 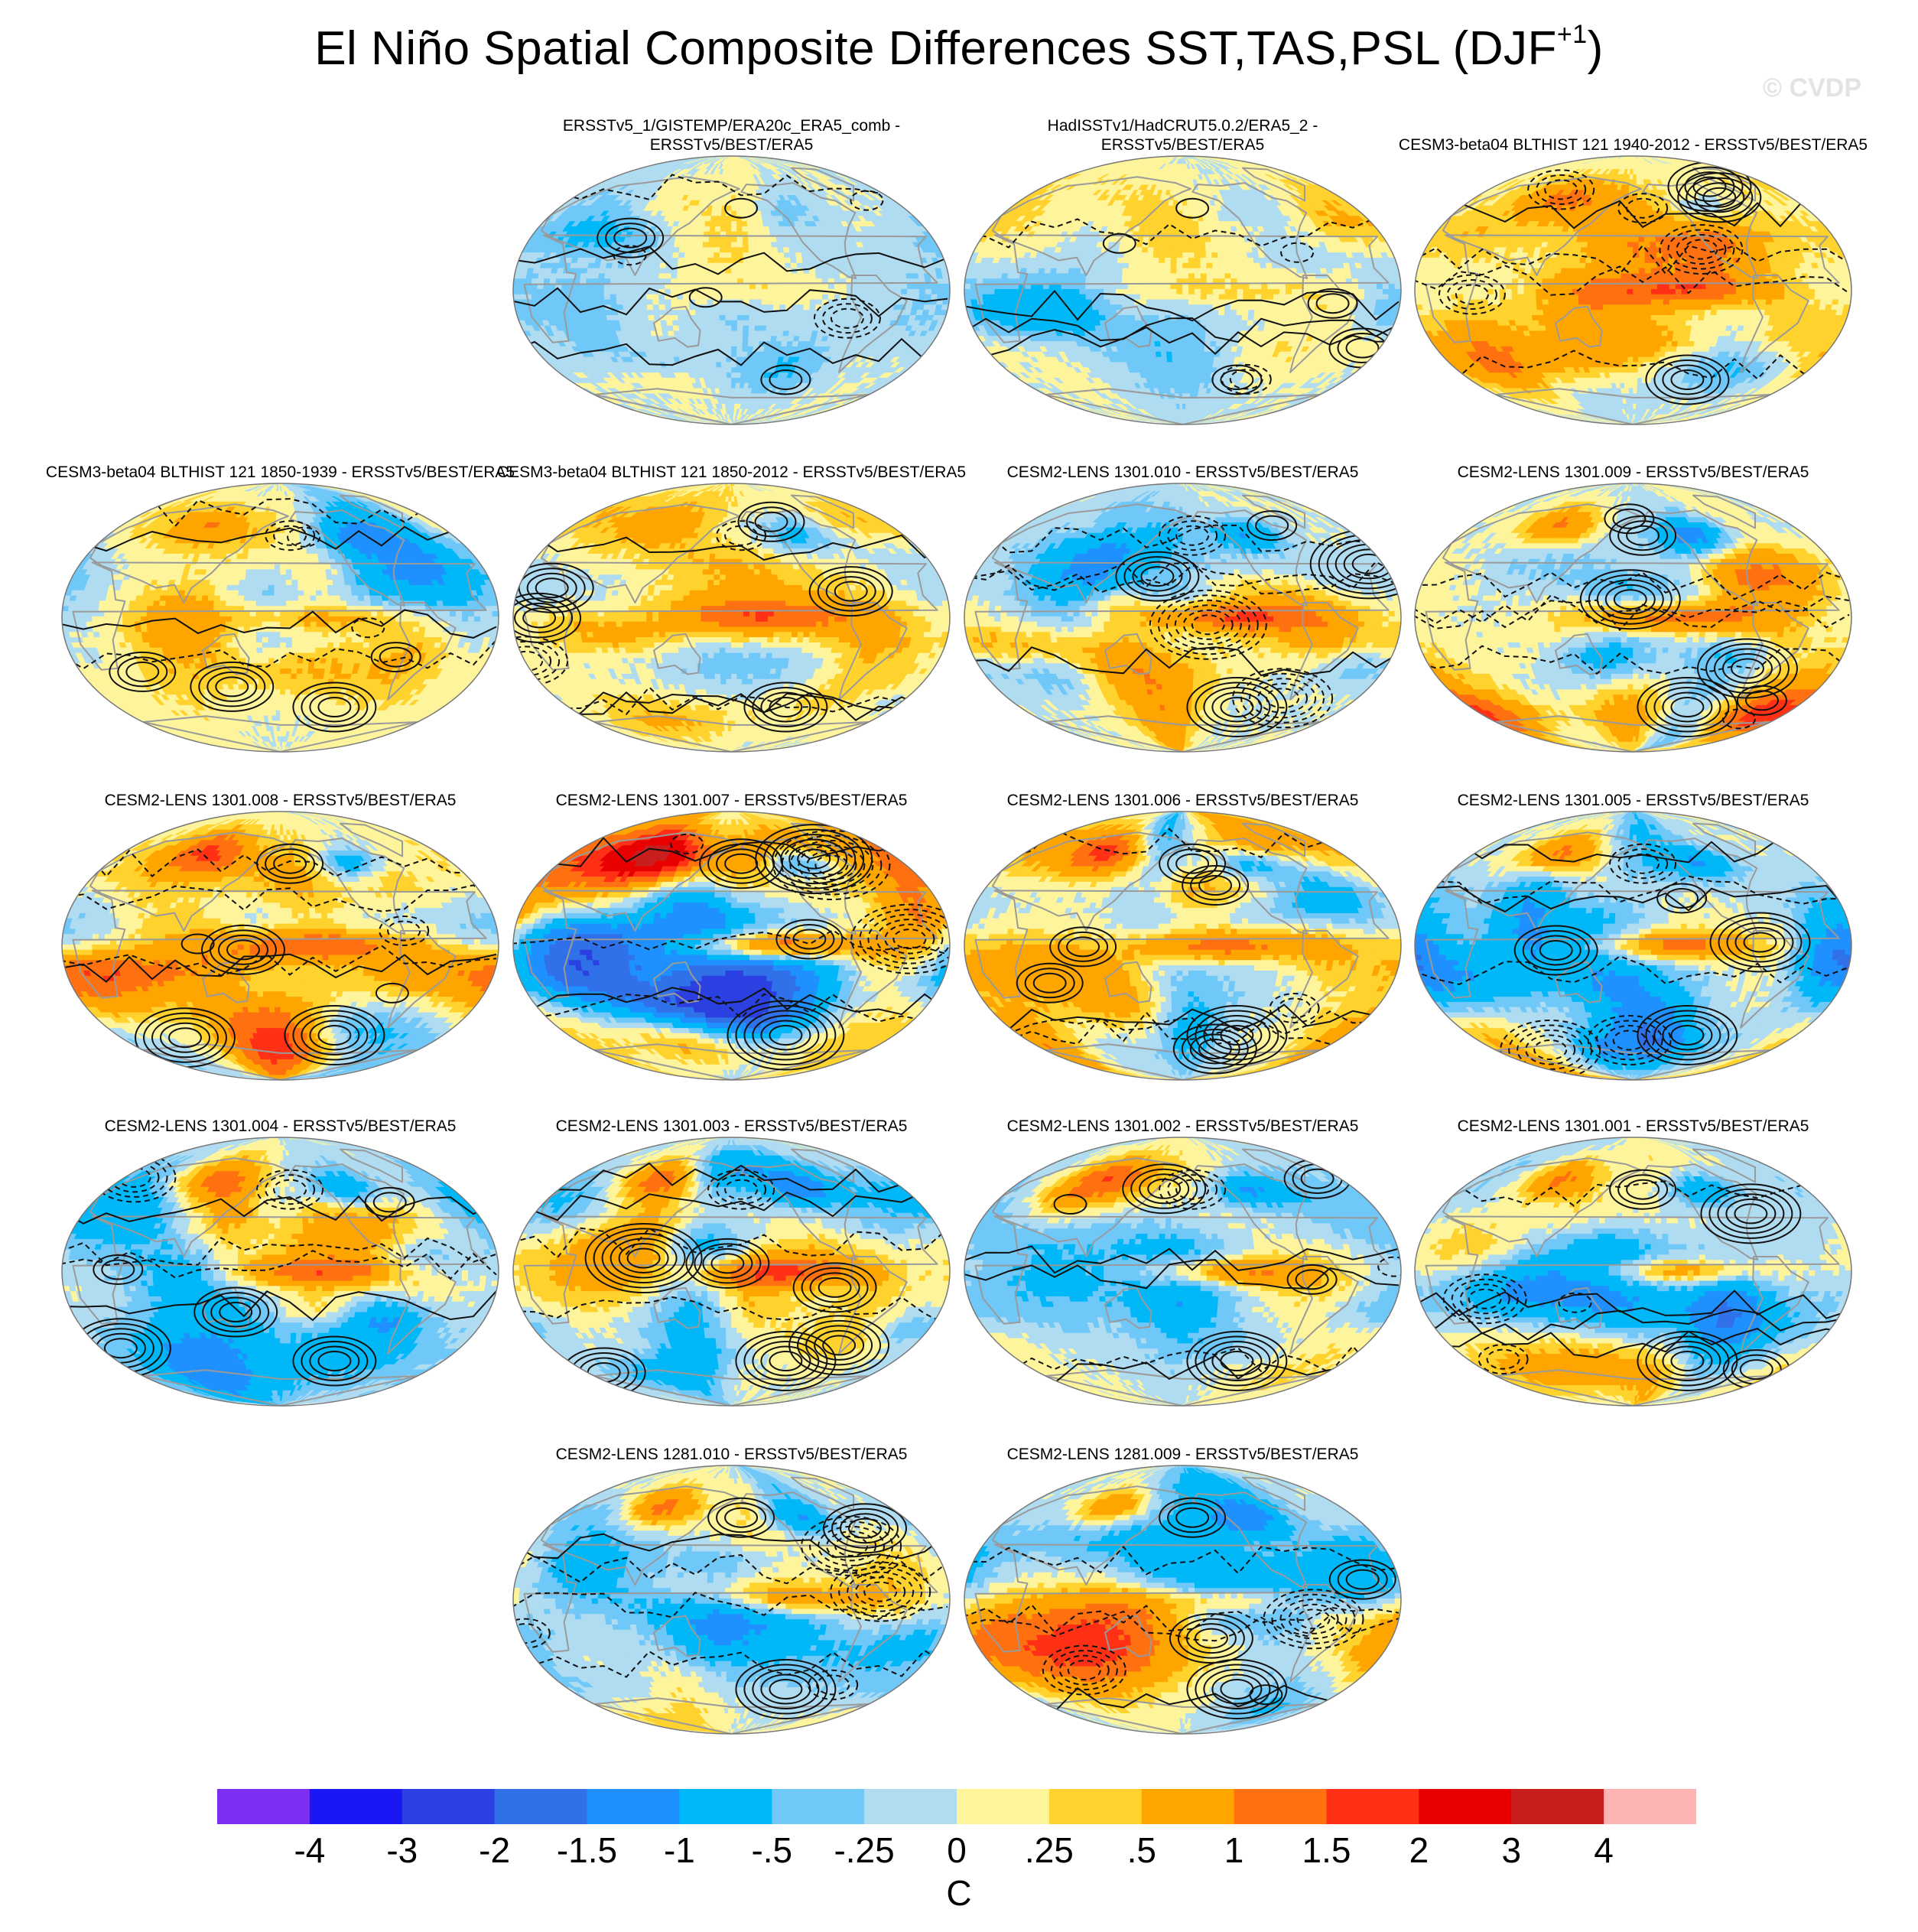 I want to click on colorbar-tick-label: -4, so click(x=309, y=1850).